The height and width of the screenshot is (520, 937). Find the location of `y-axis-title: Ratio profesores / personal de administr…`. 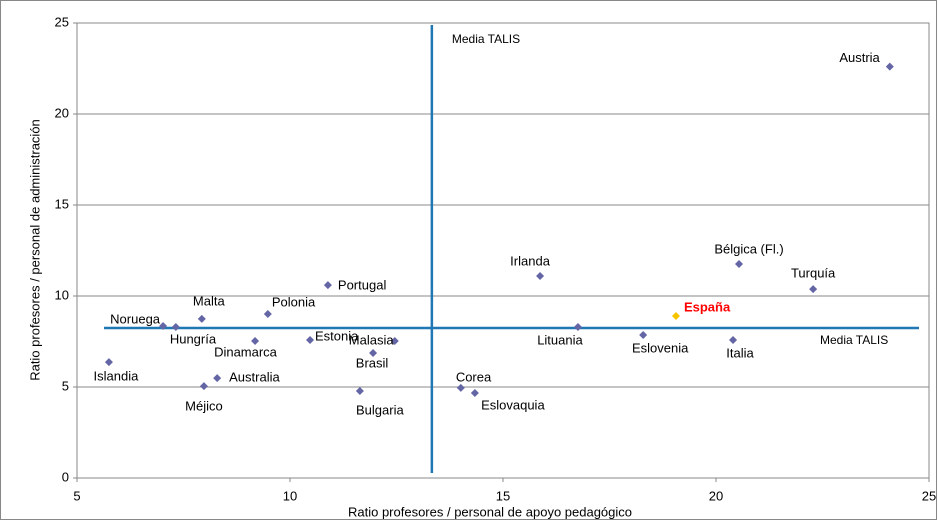

y-axis-title: Ratio profesores / personal de administr… is located at coordinates (34, 250).